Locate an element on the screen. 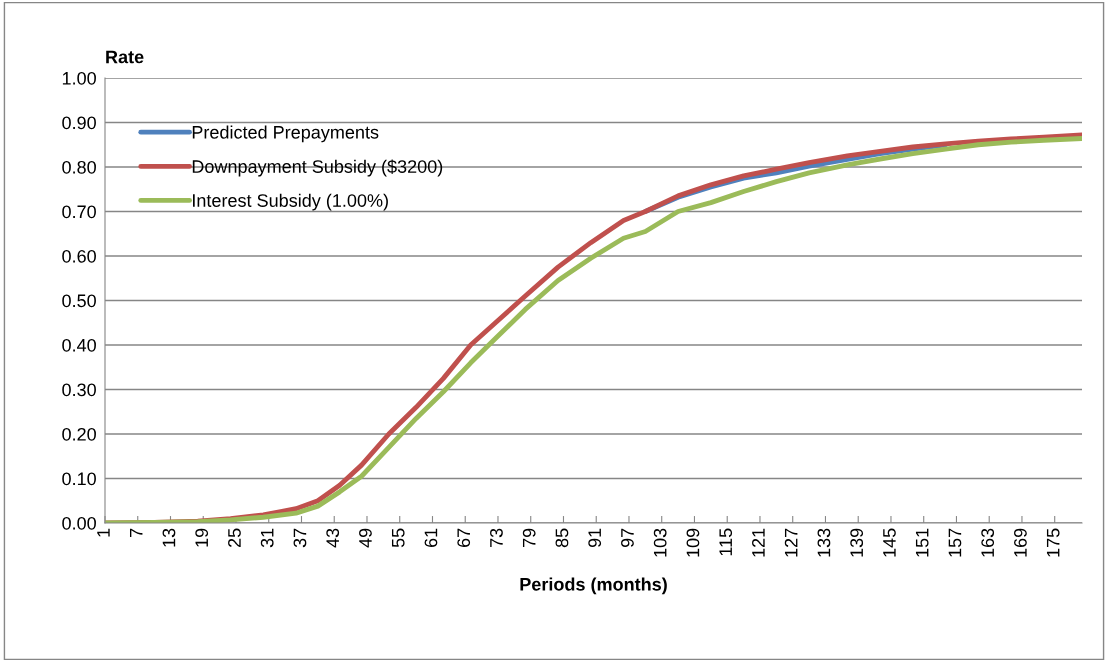  x-tick-label: 169 is located at coordinates (1020, 542).